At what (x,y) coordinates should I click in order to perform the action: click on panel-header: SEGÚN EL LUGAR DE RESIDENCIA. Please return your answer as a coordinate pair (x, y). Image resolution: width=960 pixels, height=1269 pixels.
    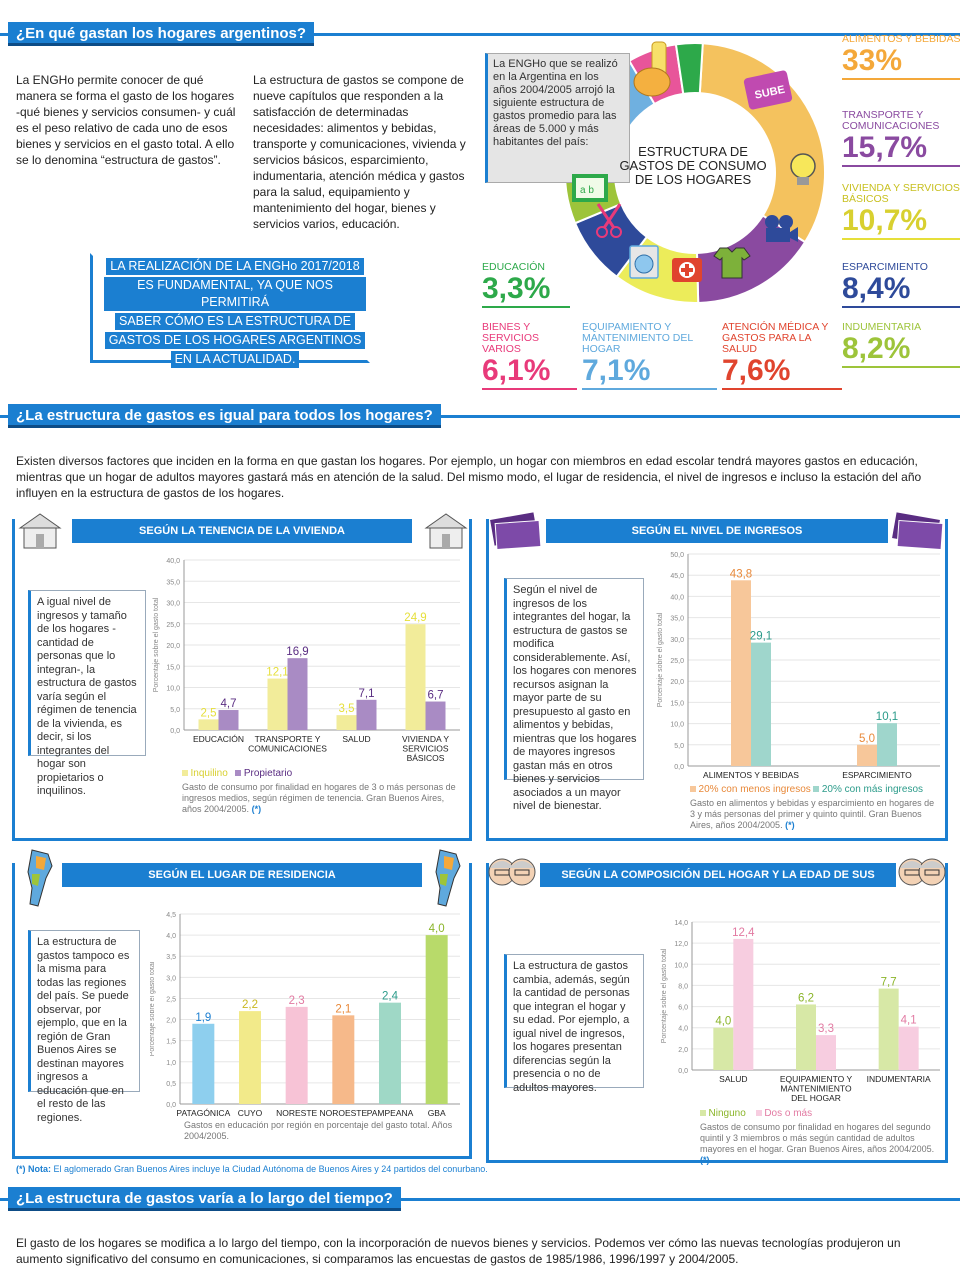
    Looking at the image, I should click on (242, 875).